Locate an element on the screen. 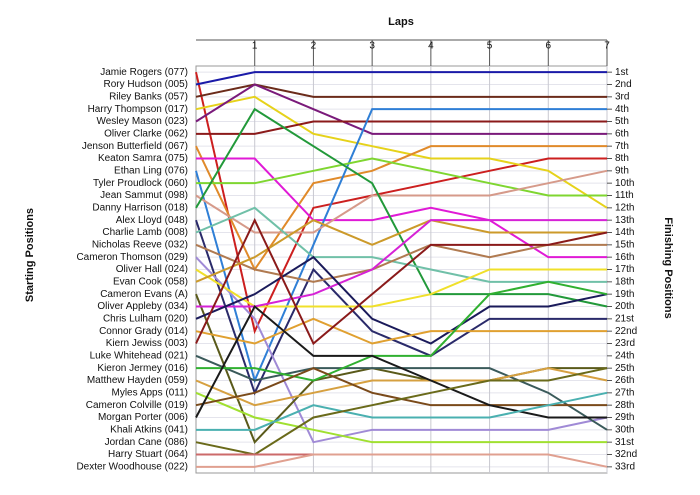  finishing-position-label: 28th is located at coordinates (624, 405).